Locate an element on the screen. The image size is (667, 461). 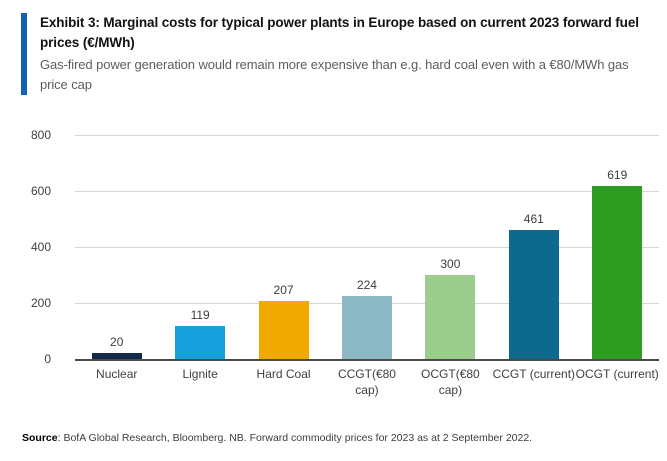
bar-slot: 224 is located at coordinates (366, 247).